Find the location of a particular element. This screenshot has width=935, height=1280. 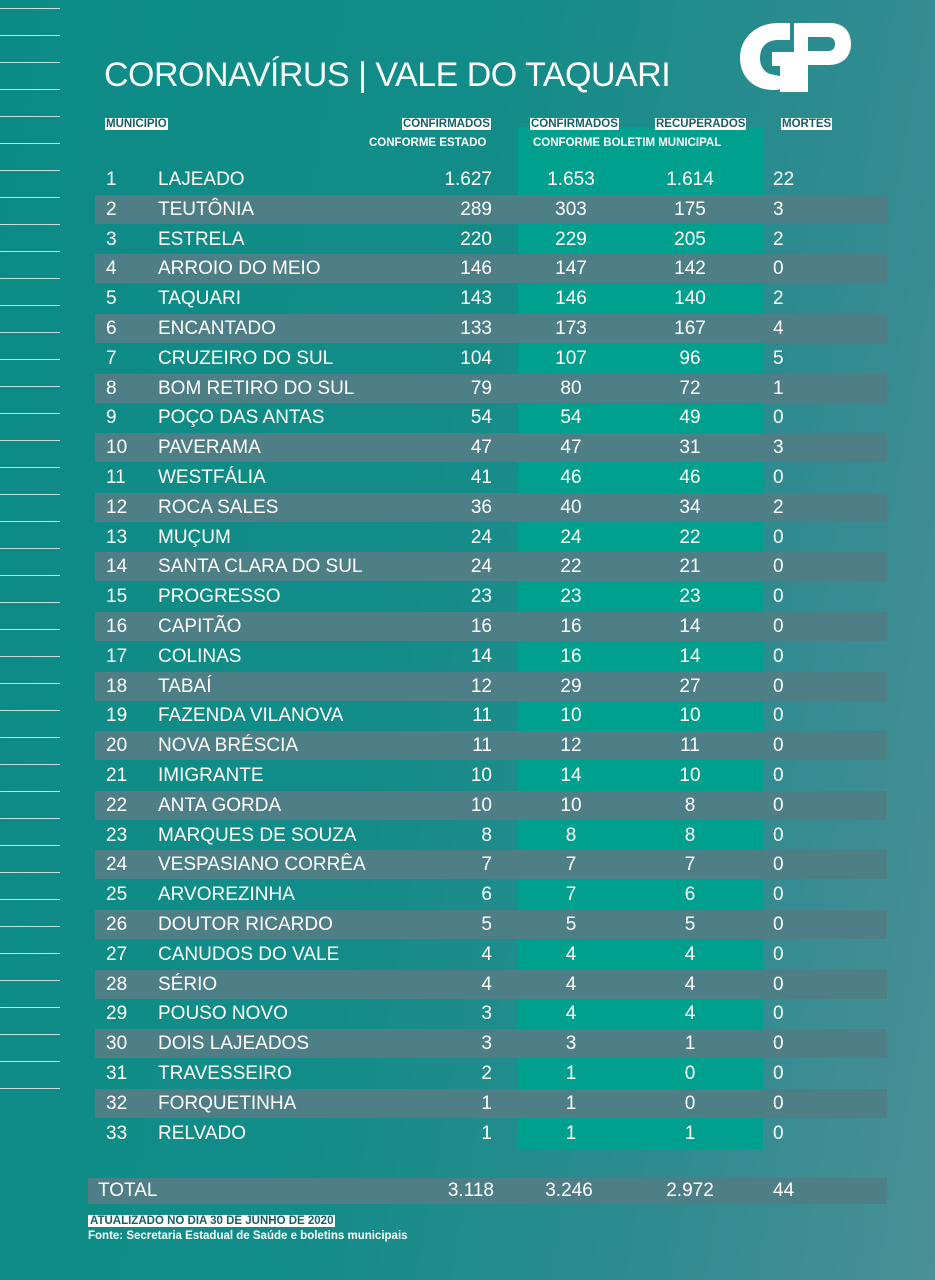

confirmados-boletim: 303 is located at coordinates (571, 209).